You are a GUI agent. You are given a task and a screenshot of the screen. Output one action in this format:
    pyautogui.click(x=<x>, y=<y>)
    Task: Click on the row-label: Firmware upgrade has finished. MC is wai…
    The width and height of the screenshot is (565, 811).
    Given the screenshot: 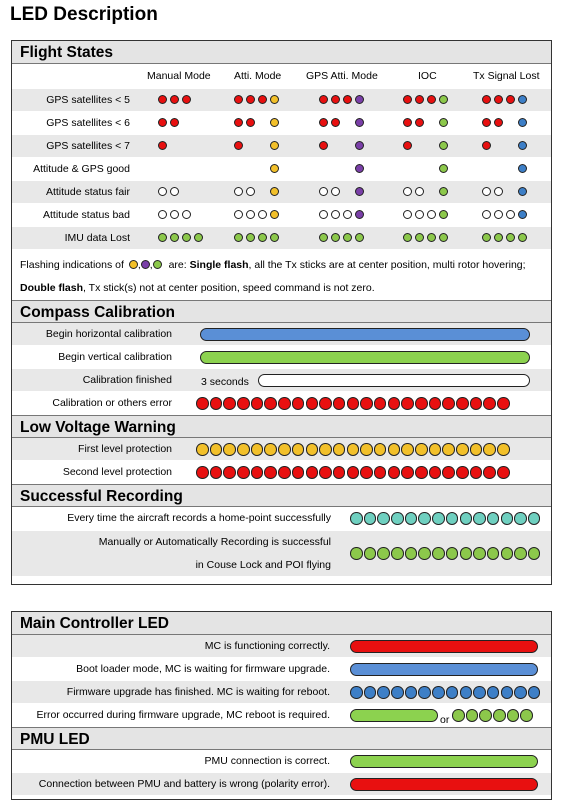 What is the action you would take?
    pyautogui.click(x=198, y=692)
    